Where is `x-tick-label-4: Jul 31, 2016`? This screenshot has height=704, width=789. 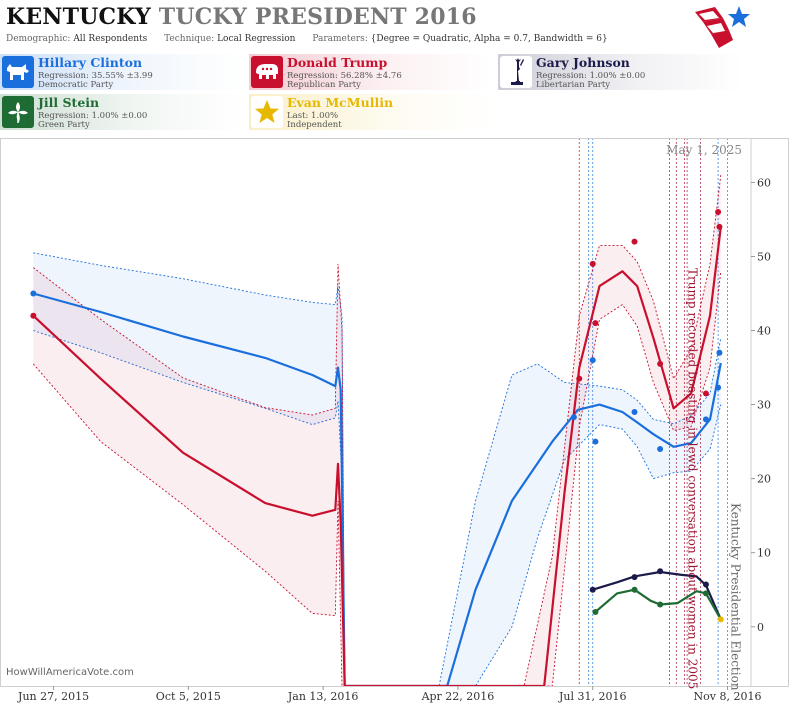 x-tick-label-4: Jul 31, 2016 is located at coordinates (592, 696).